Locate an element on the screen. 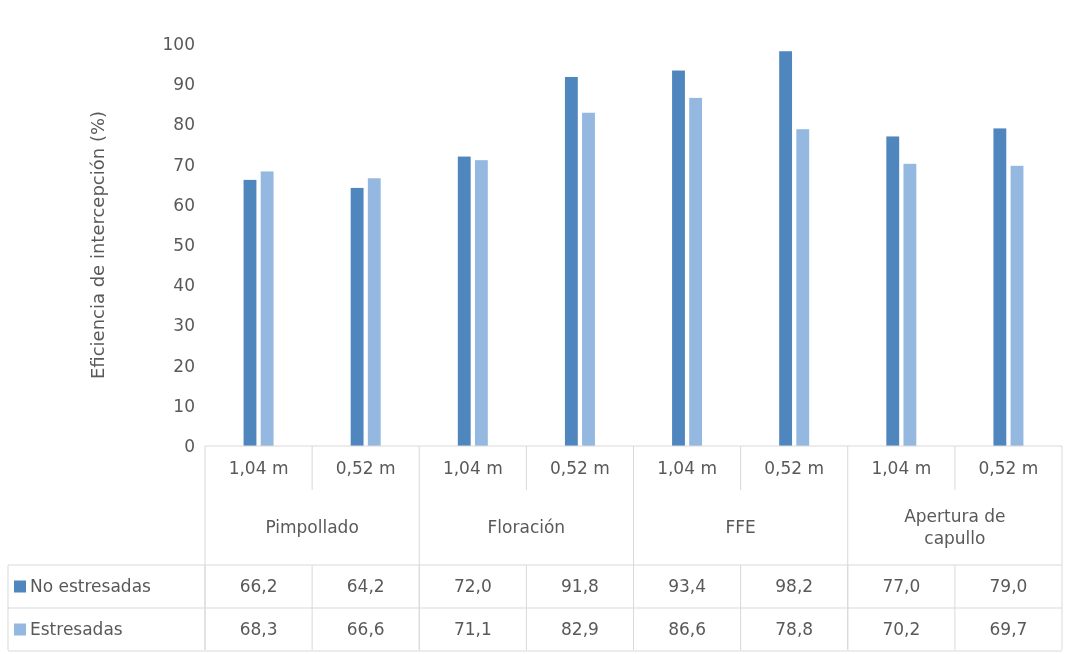  data-label: 93,4 is located at coordinates (687, 586).